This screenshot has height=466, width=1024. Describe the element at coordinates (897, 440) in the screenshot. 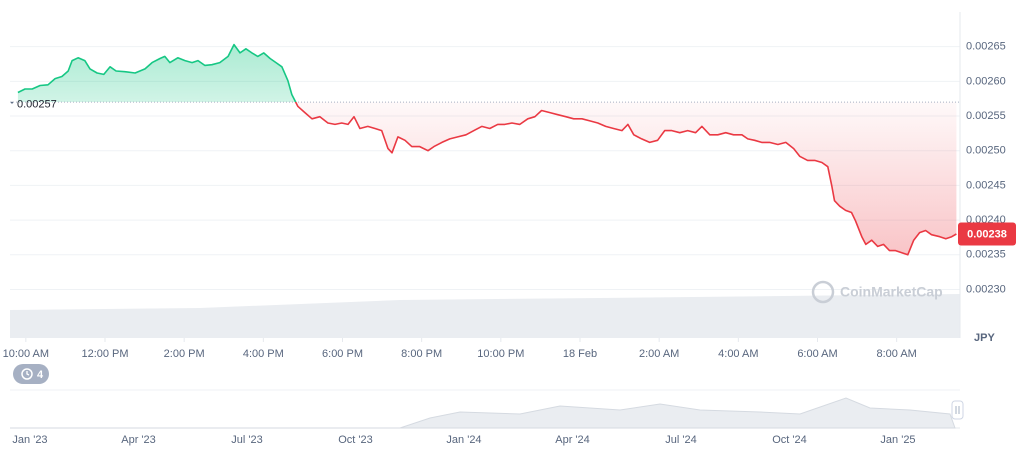

I see `navigator-label: Jan '25` at that location.